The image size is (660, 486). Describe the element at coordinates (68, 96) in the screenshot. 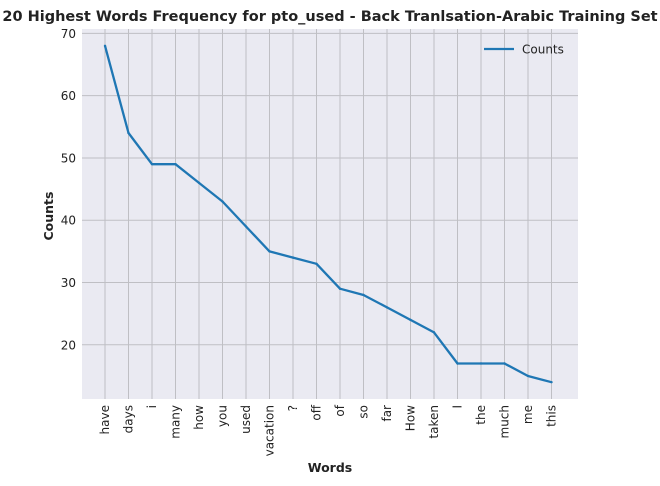

I see `y-tick-label: 60` at that location.